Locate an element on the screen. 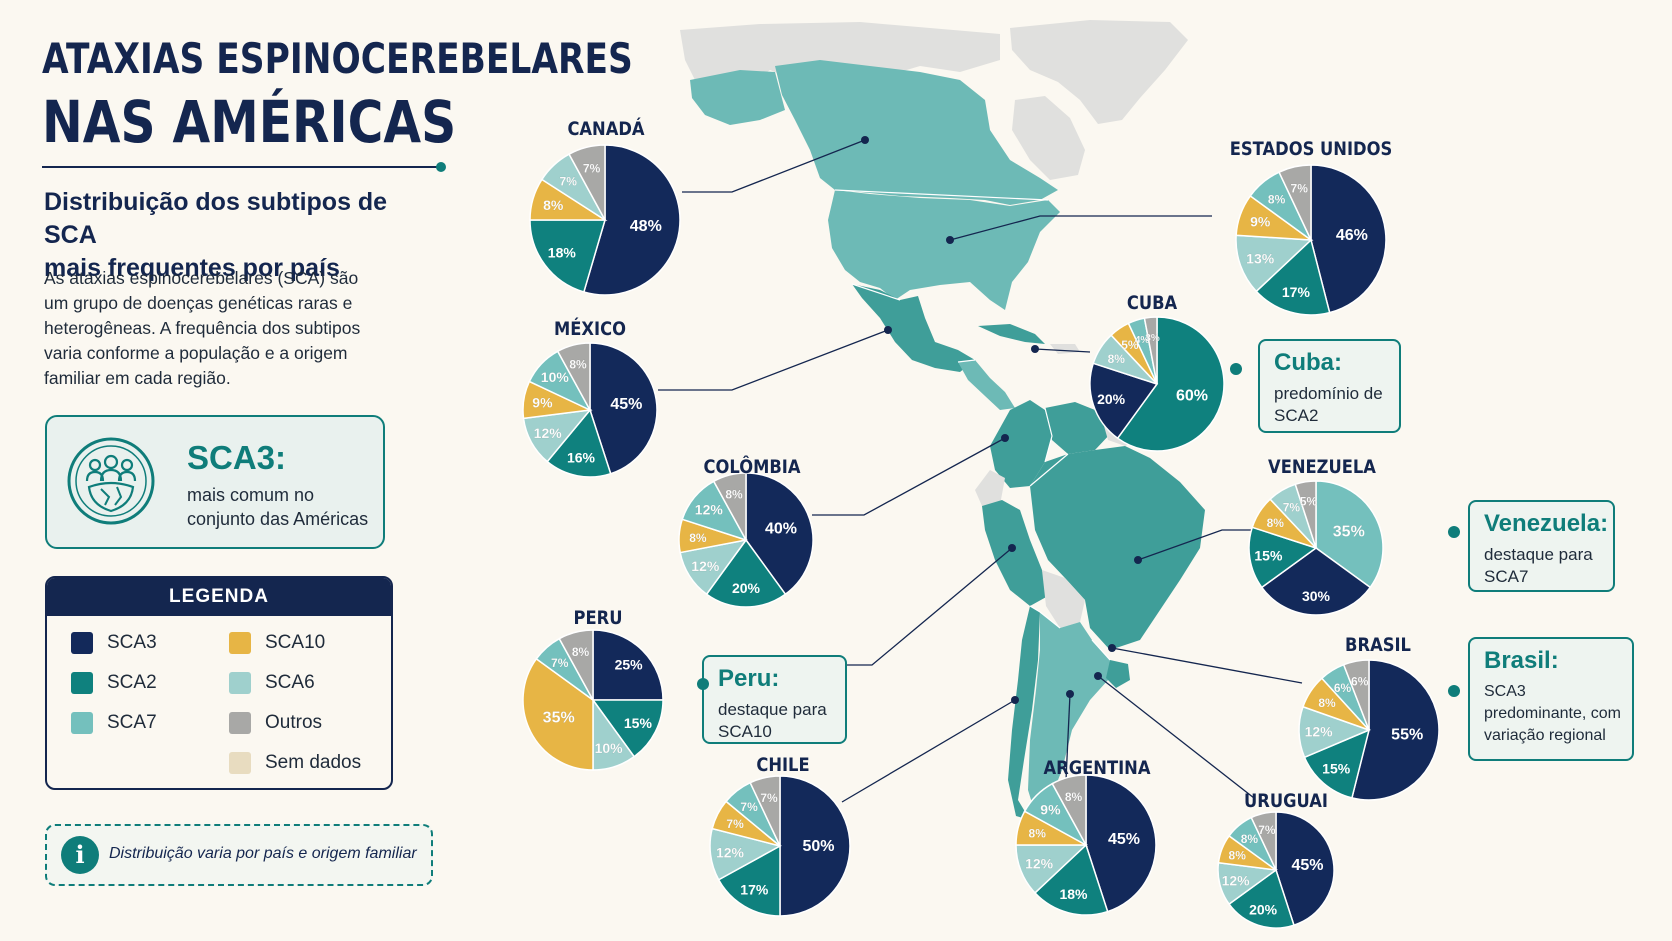 This screenshot has height=941, width=1672. leader-dot-chile is located at coordinates (1015, 700).